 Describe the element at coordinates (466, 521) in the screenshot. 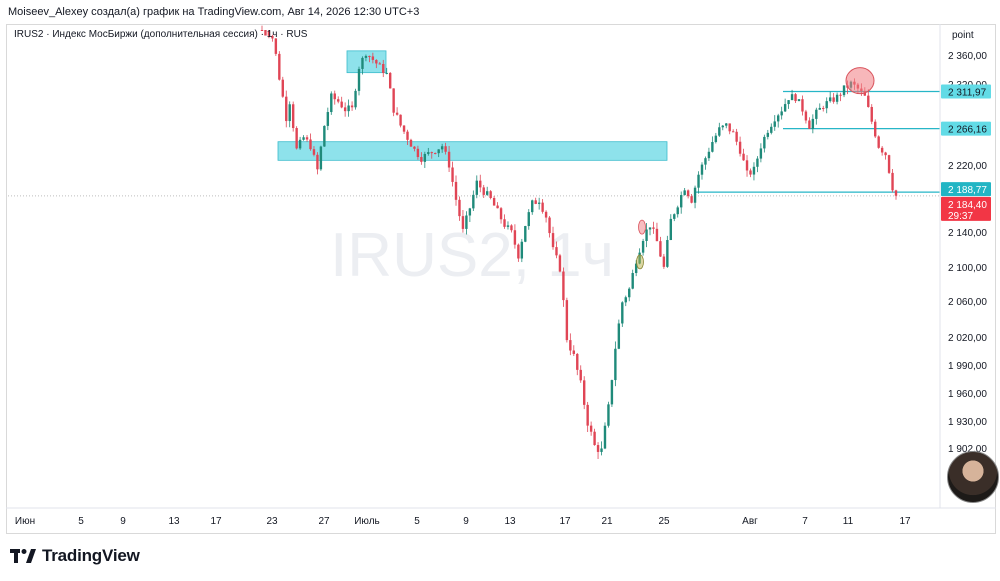

I see `x-tick-label: 9` at that location.